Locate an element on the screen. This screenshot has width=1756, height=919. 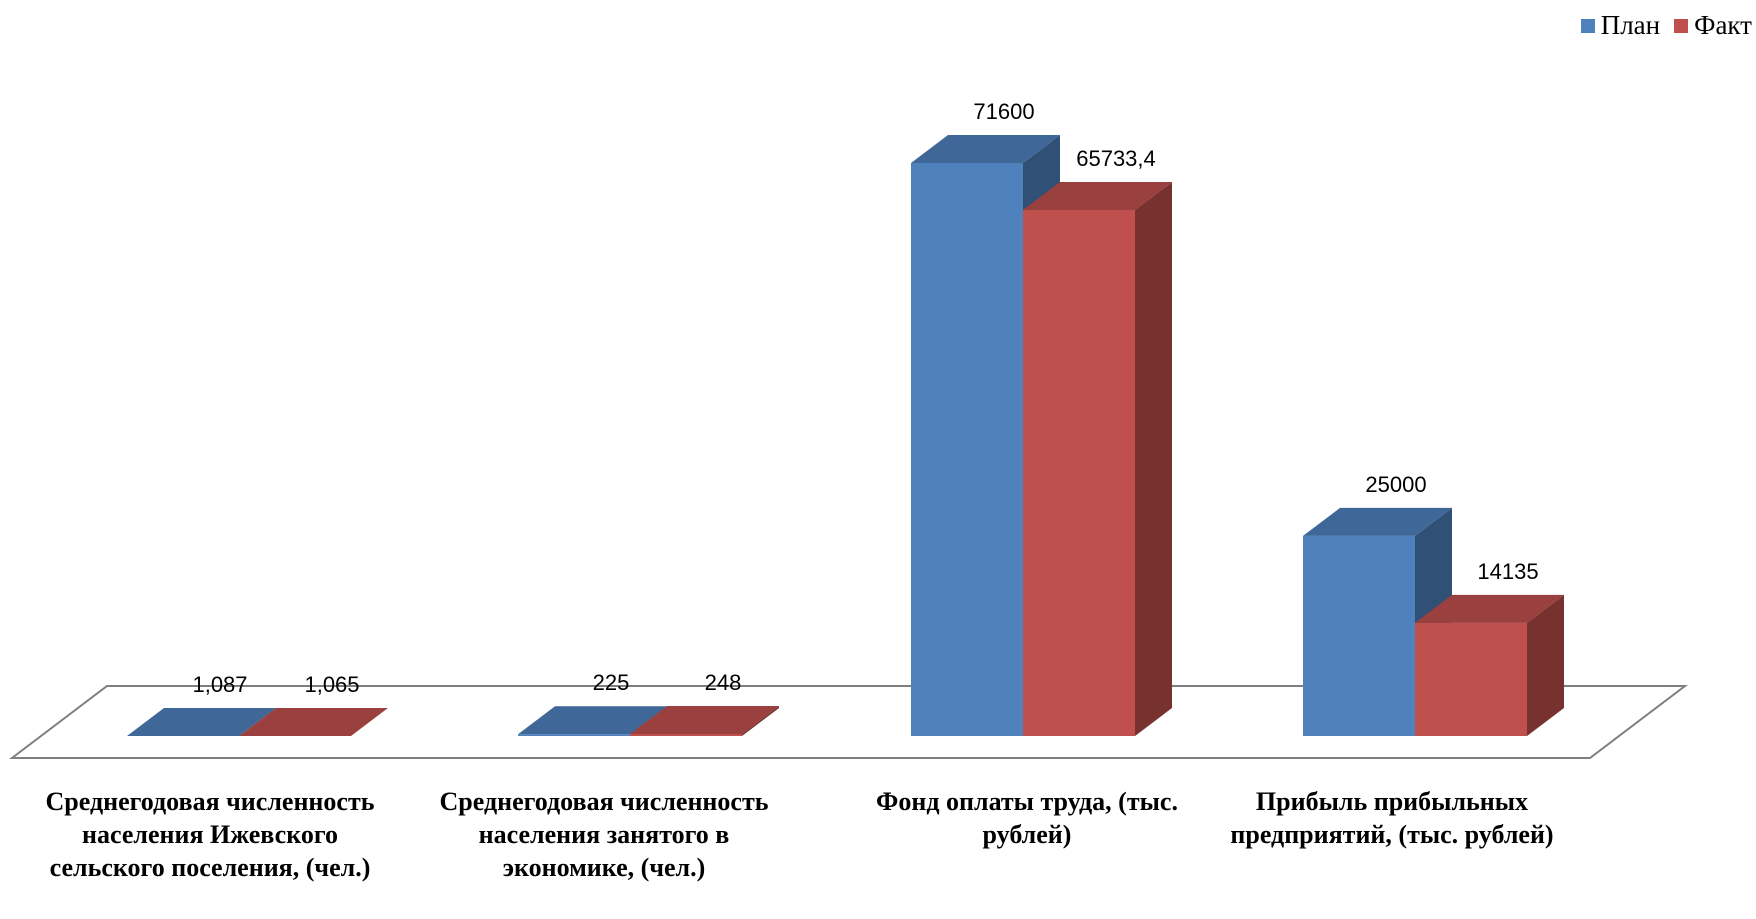
bar-fact-profit-top is located at coordinates (1489, 608).